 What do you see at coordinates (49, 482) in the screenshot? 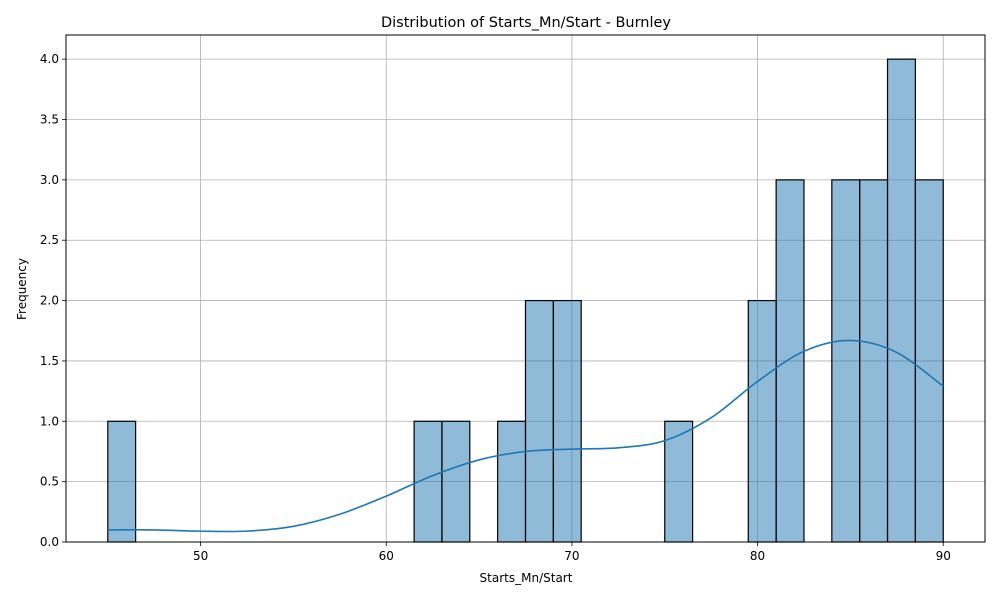
I see `y-tick-label: 0.5` at bounding box center [49, 482].